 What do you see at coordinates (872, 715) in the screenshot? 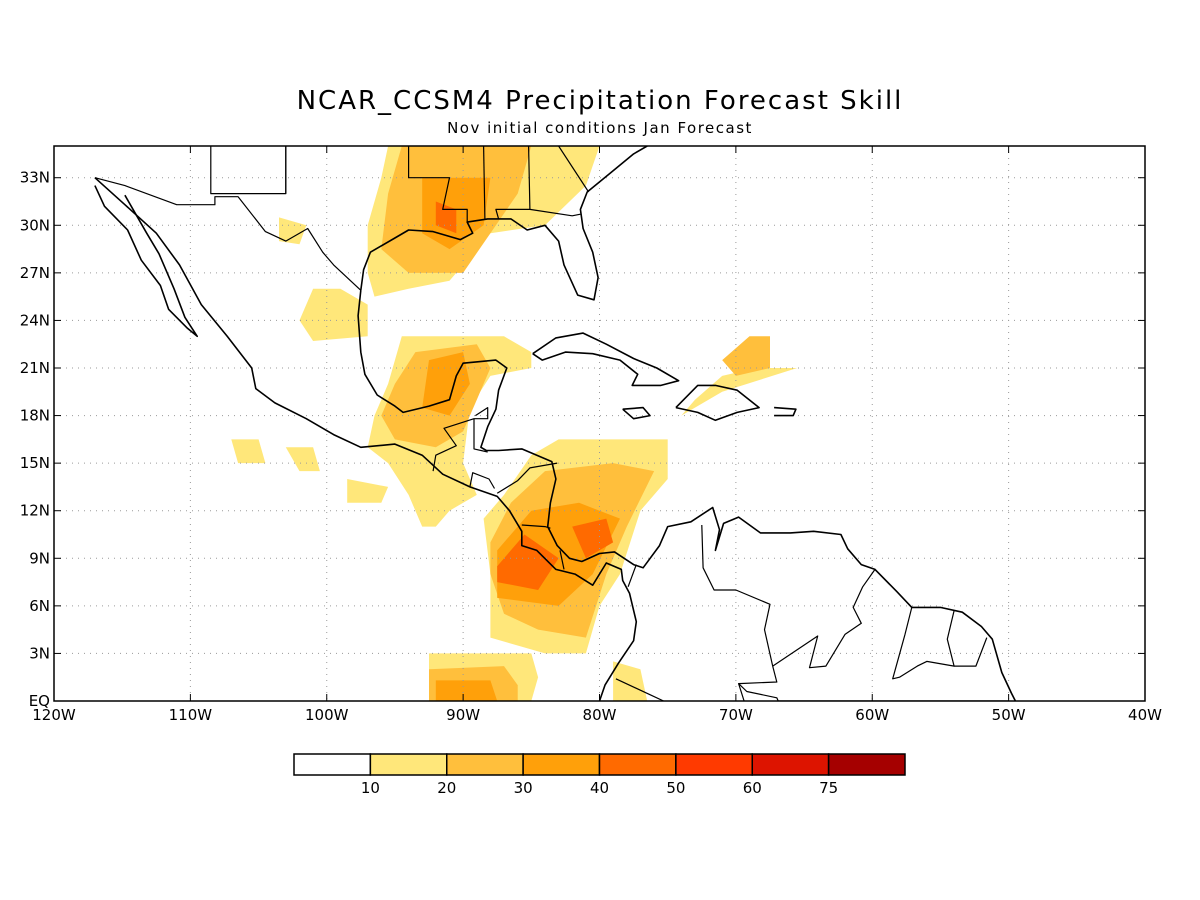
I see `x-tick-label: 60W` at bounding box center [872, 715].